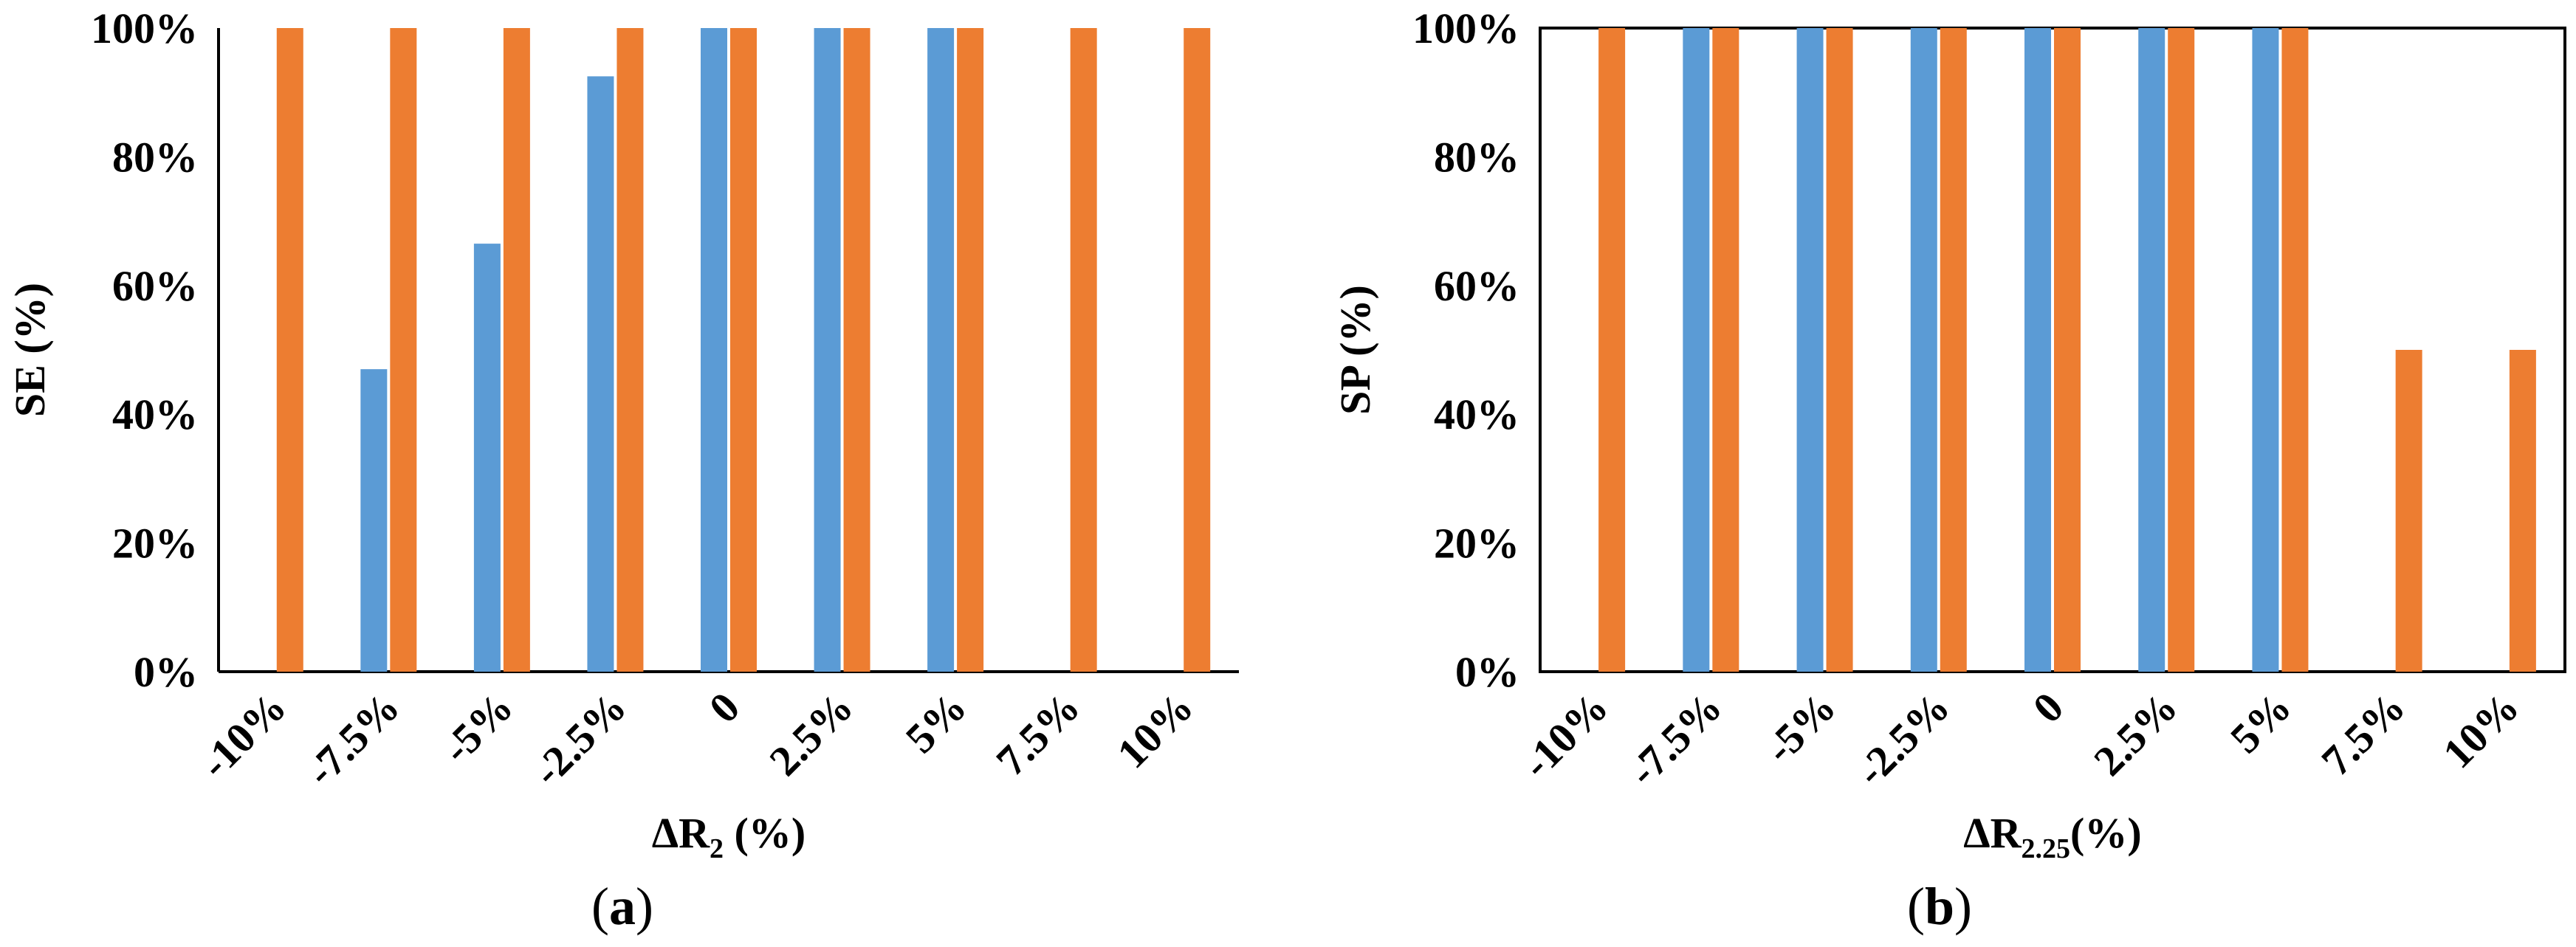  What do you see at coordinates (1939, 906) in the screenshot?
I see `panel-label: (b)` at bounding box center [1939, 906].